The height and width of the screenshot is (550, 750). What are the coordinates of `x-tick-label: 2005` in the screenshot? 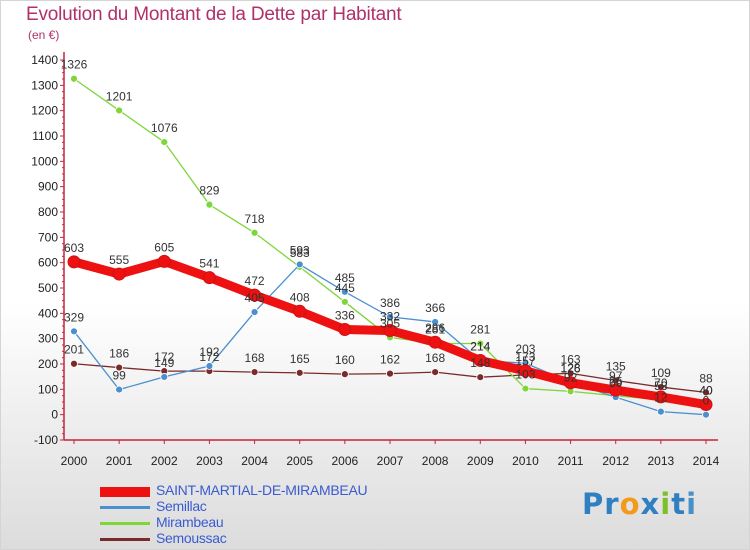 It's located at (299, 461).